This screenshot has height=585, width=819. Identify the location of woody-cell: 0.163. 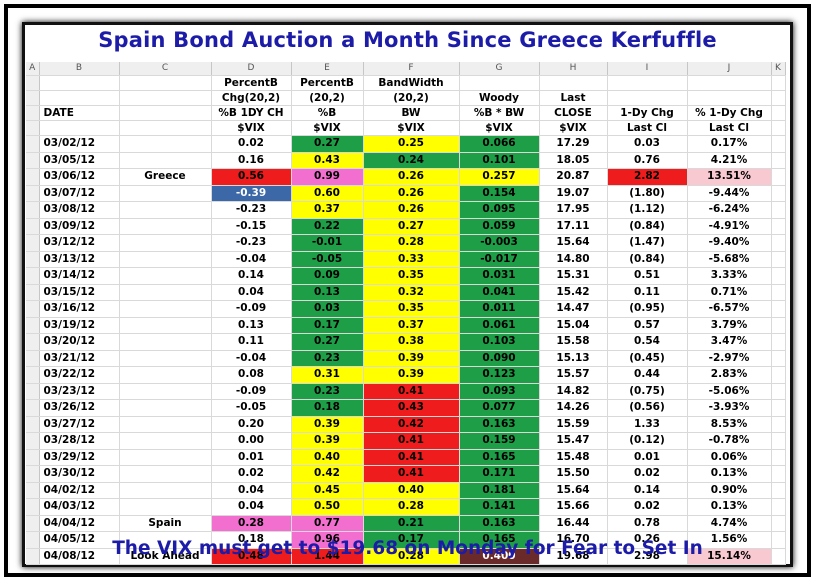
(499, 424).